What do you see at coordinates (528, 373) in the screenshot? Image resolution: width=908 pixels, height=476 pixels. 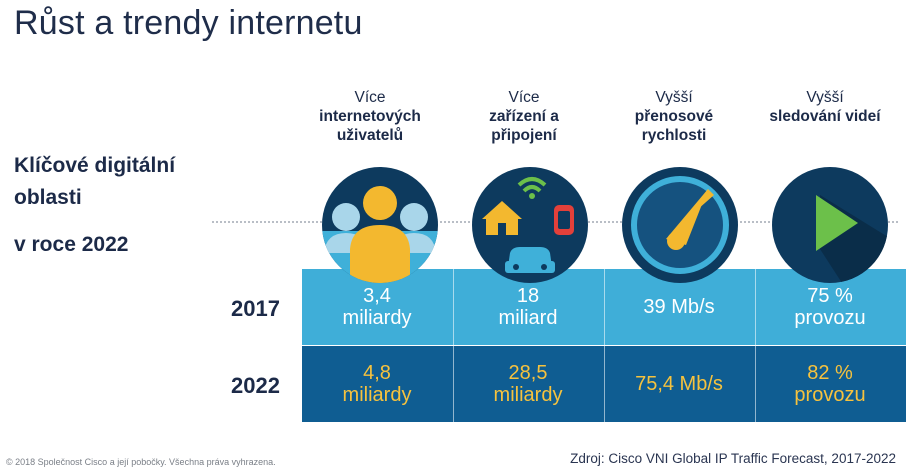 I see `value-number: 28,5` at bounding box center [528, 373].